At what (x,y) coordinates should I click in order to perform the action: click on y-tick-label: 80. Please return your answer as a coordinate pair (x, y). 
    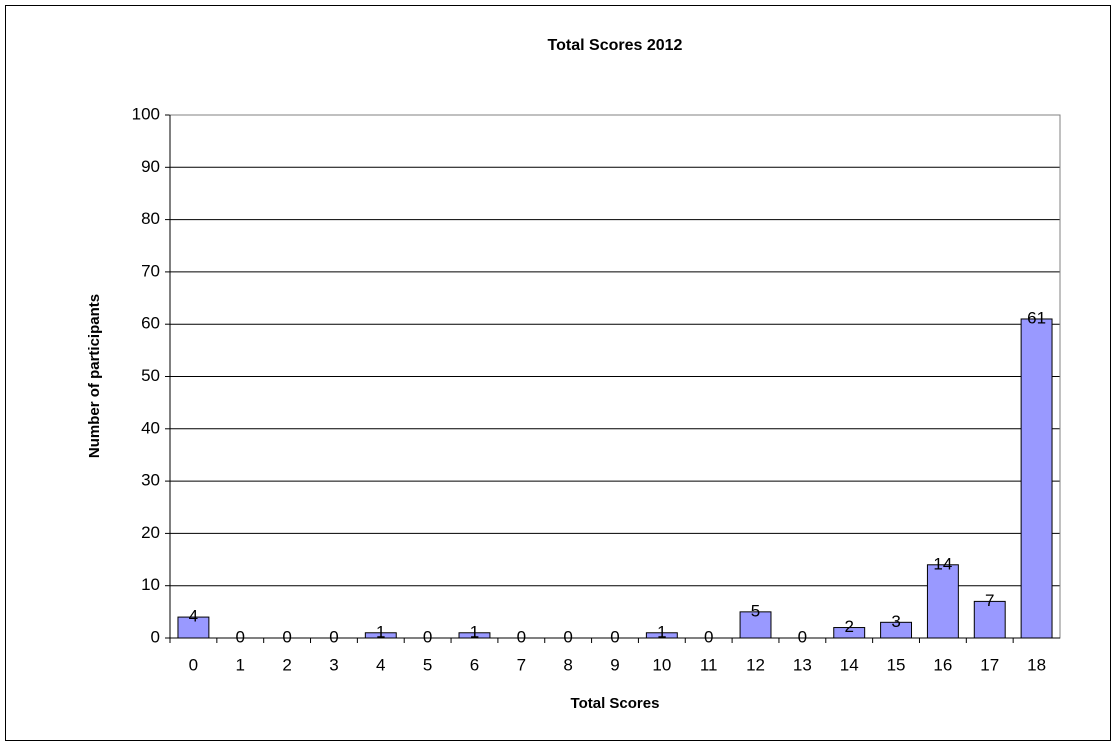
    Looking at the image, I should click on (150, 218).